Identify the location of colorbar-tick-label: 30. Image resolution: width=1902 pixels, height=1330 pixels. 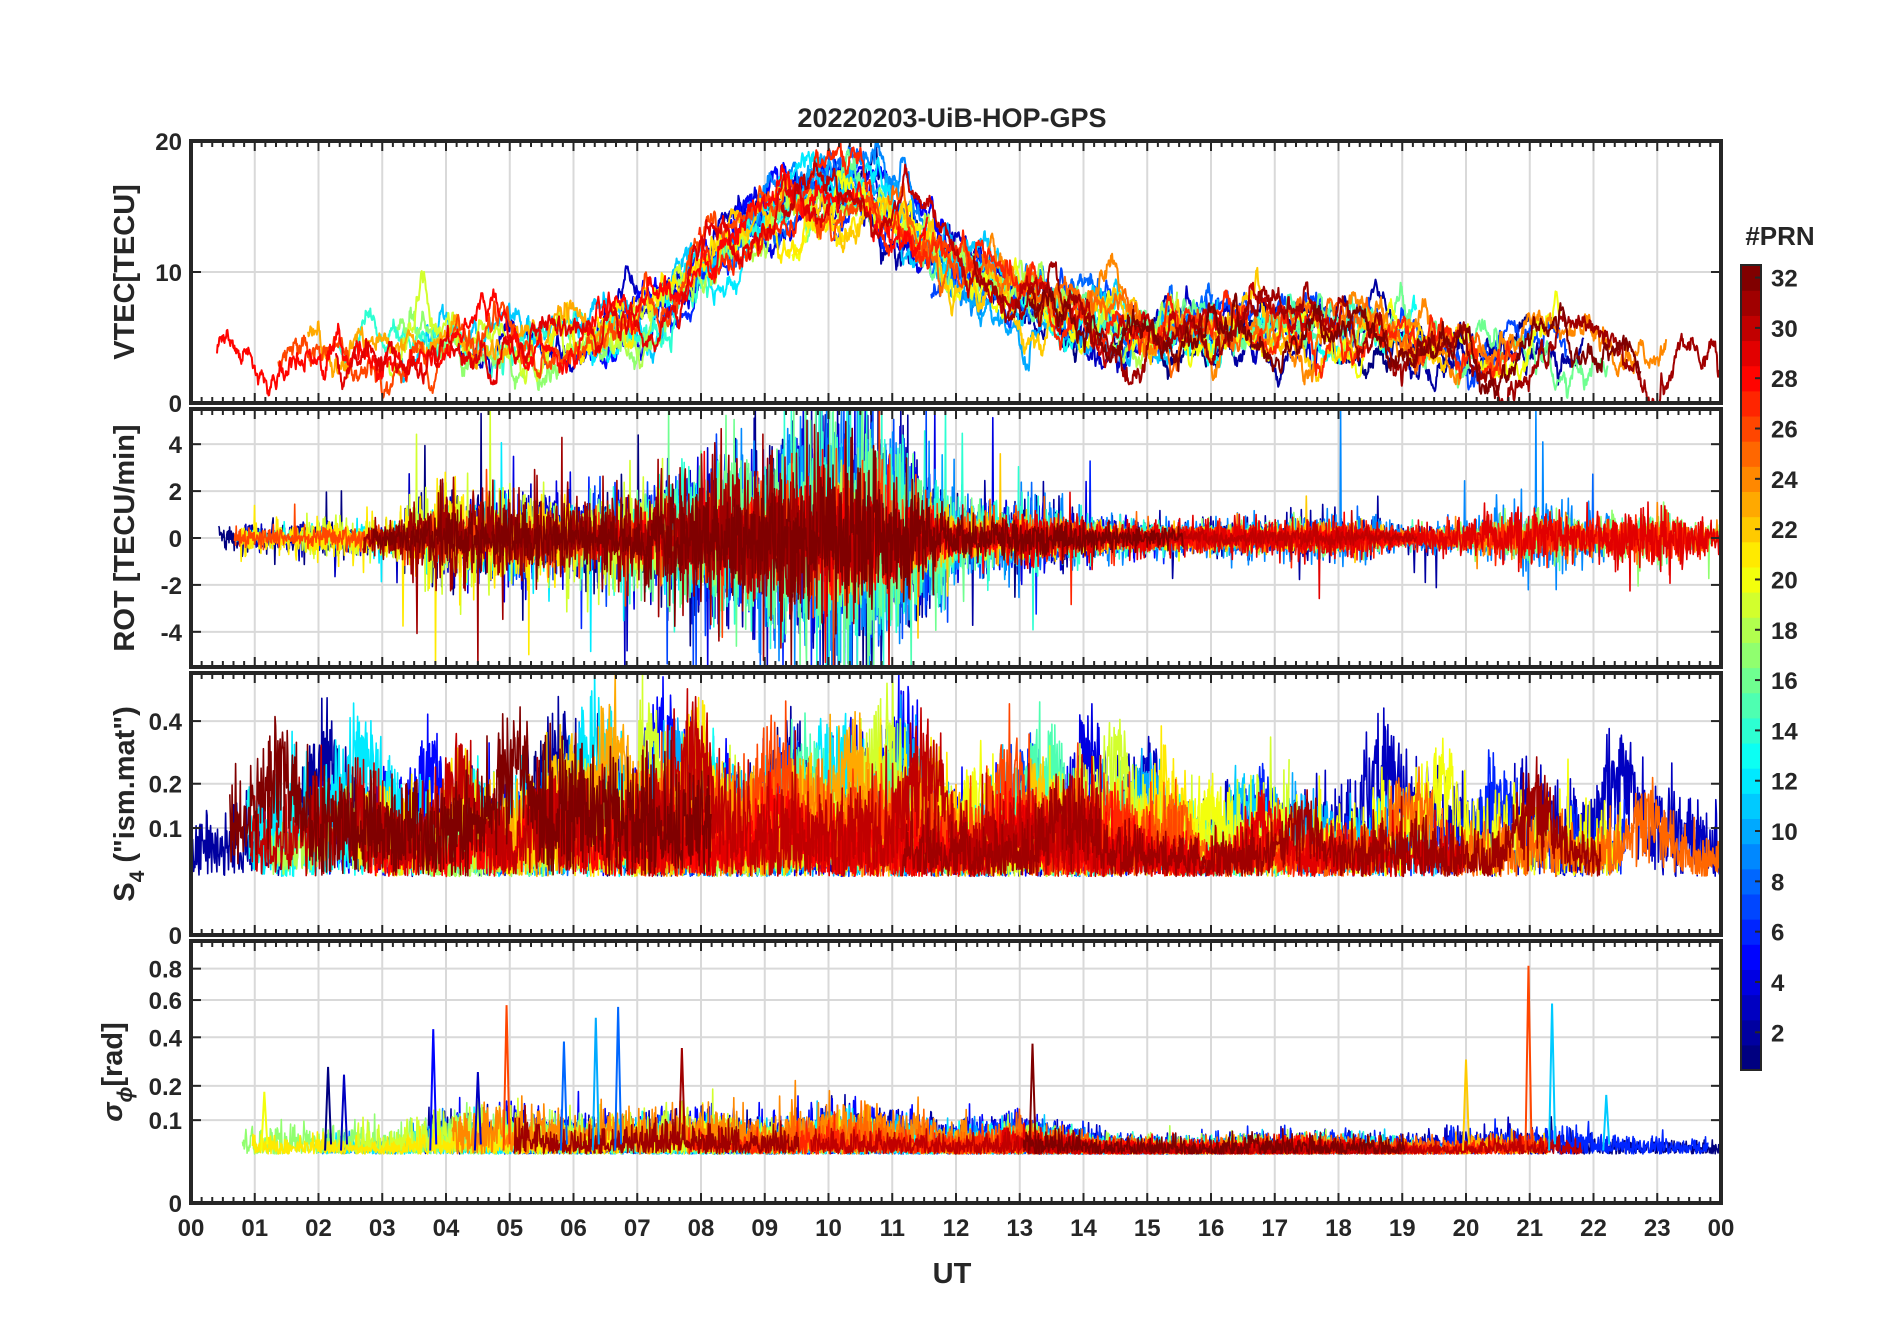
(1784, 329).